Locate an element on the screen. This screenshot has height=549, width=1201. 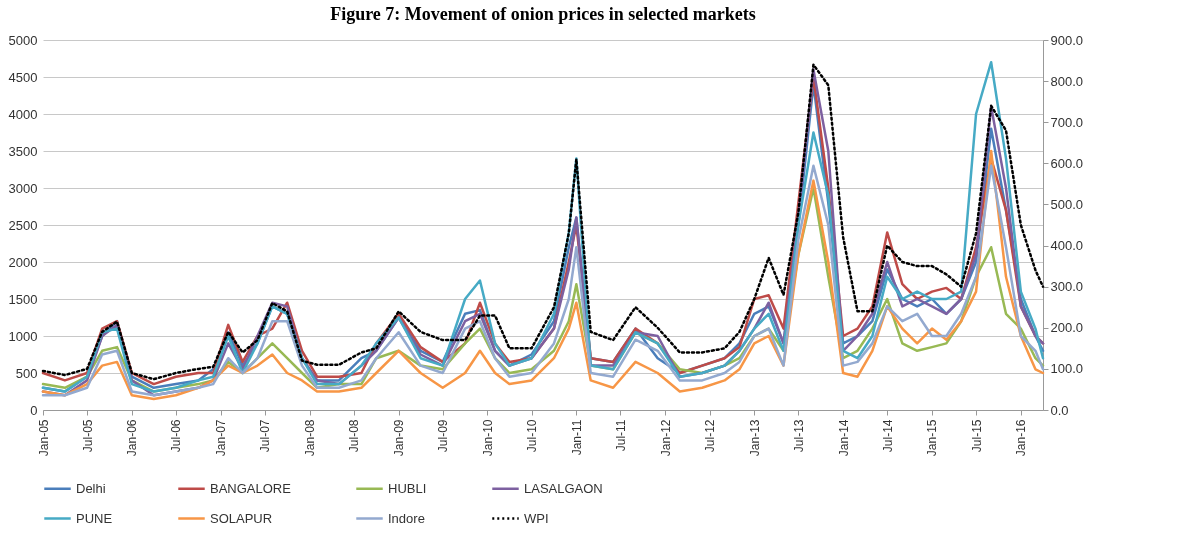
y2-tick-label: 400.0 is located at coordinates (1067, 246).